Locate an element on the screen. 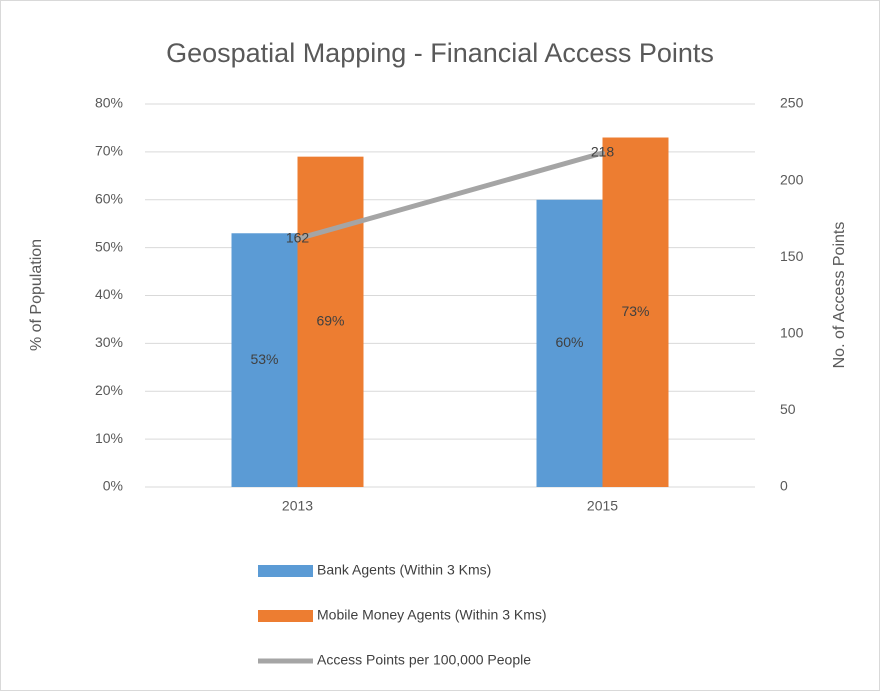 The width and height of the screenshot is (880, 691). bar-value-label: 53% is located at coordinates (264, 359).